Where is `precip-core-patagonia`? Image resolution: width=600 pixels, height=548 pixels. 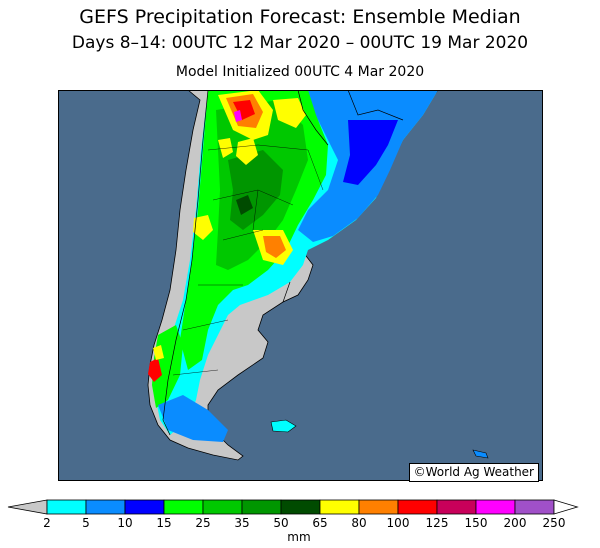
precip-core-patagonia is located at coordinates (155, 370).